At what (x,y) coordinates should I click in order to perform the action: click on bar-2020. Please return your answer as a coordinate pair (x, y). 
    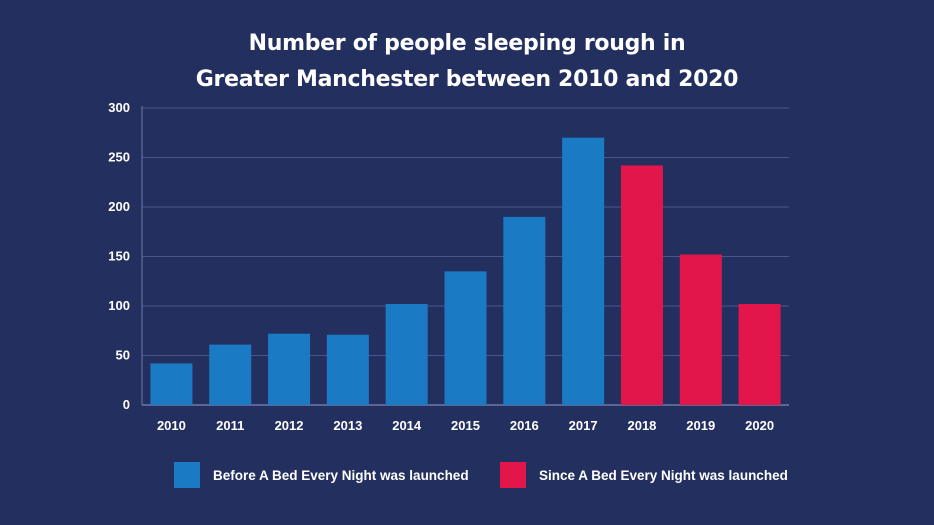
    Looking at the image, I should click on (759, 354).